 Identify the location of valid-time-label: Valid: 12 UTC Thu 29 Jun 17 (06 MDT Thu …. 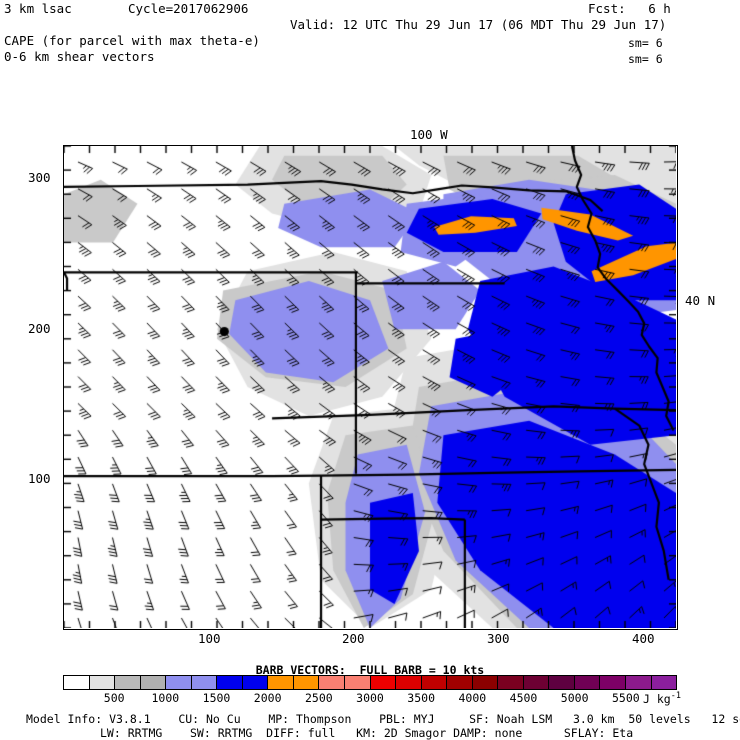
(478, 24).